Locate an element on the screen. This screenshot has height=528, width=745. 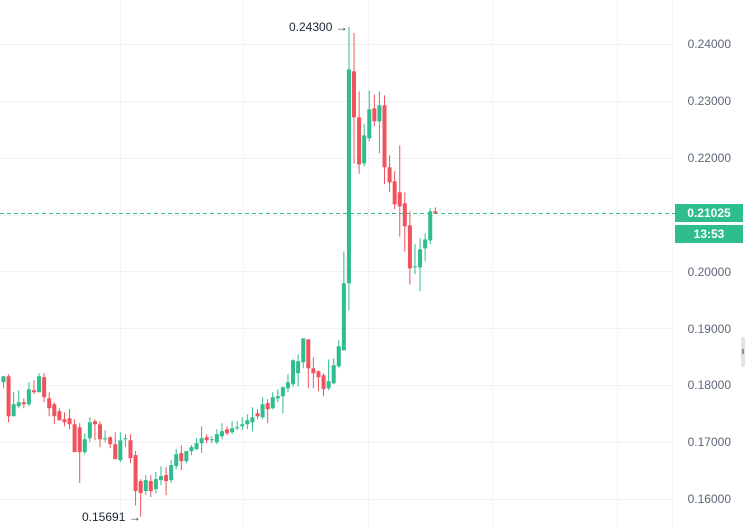
y-axis-label: 0.23000 is located at coordinates (709, 101).